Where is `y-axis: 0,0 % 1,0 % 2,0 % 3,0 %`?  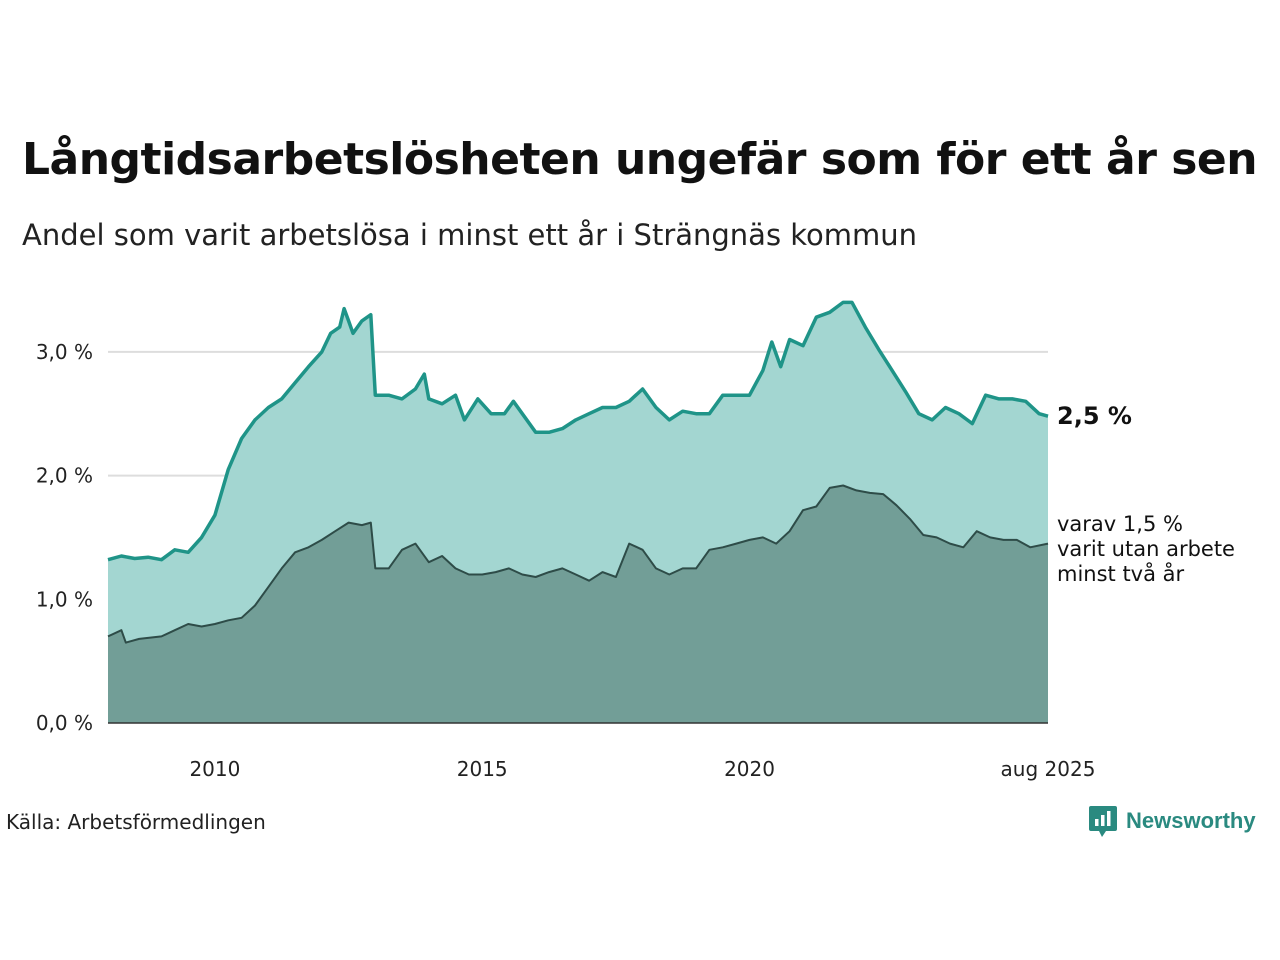 y-axis: 0,0 % 1,0 % 2,0 % 3,0 % is located at coordinates (64, 537).